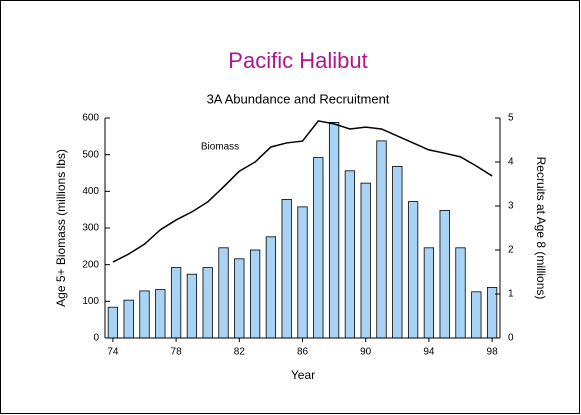 The image size is (581, 415). What do you see at coordinates (303, 375) in the screenshot?
I see `x-axis-label: Year` at bounding box center [303, 375].